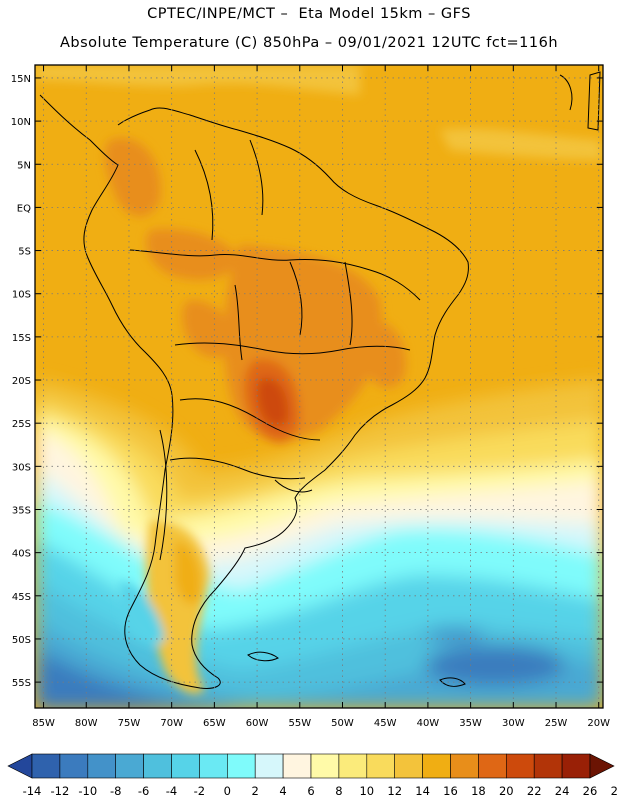 The width and height of the screenshot is (618, 800). Describe the element at coordinates (21, 510) in the screenshot. I see `lat-label: 35S` at that location.